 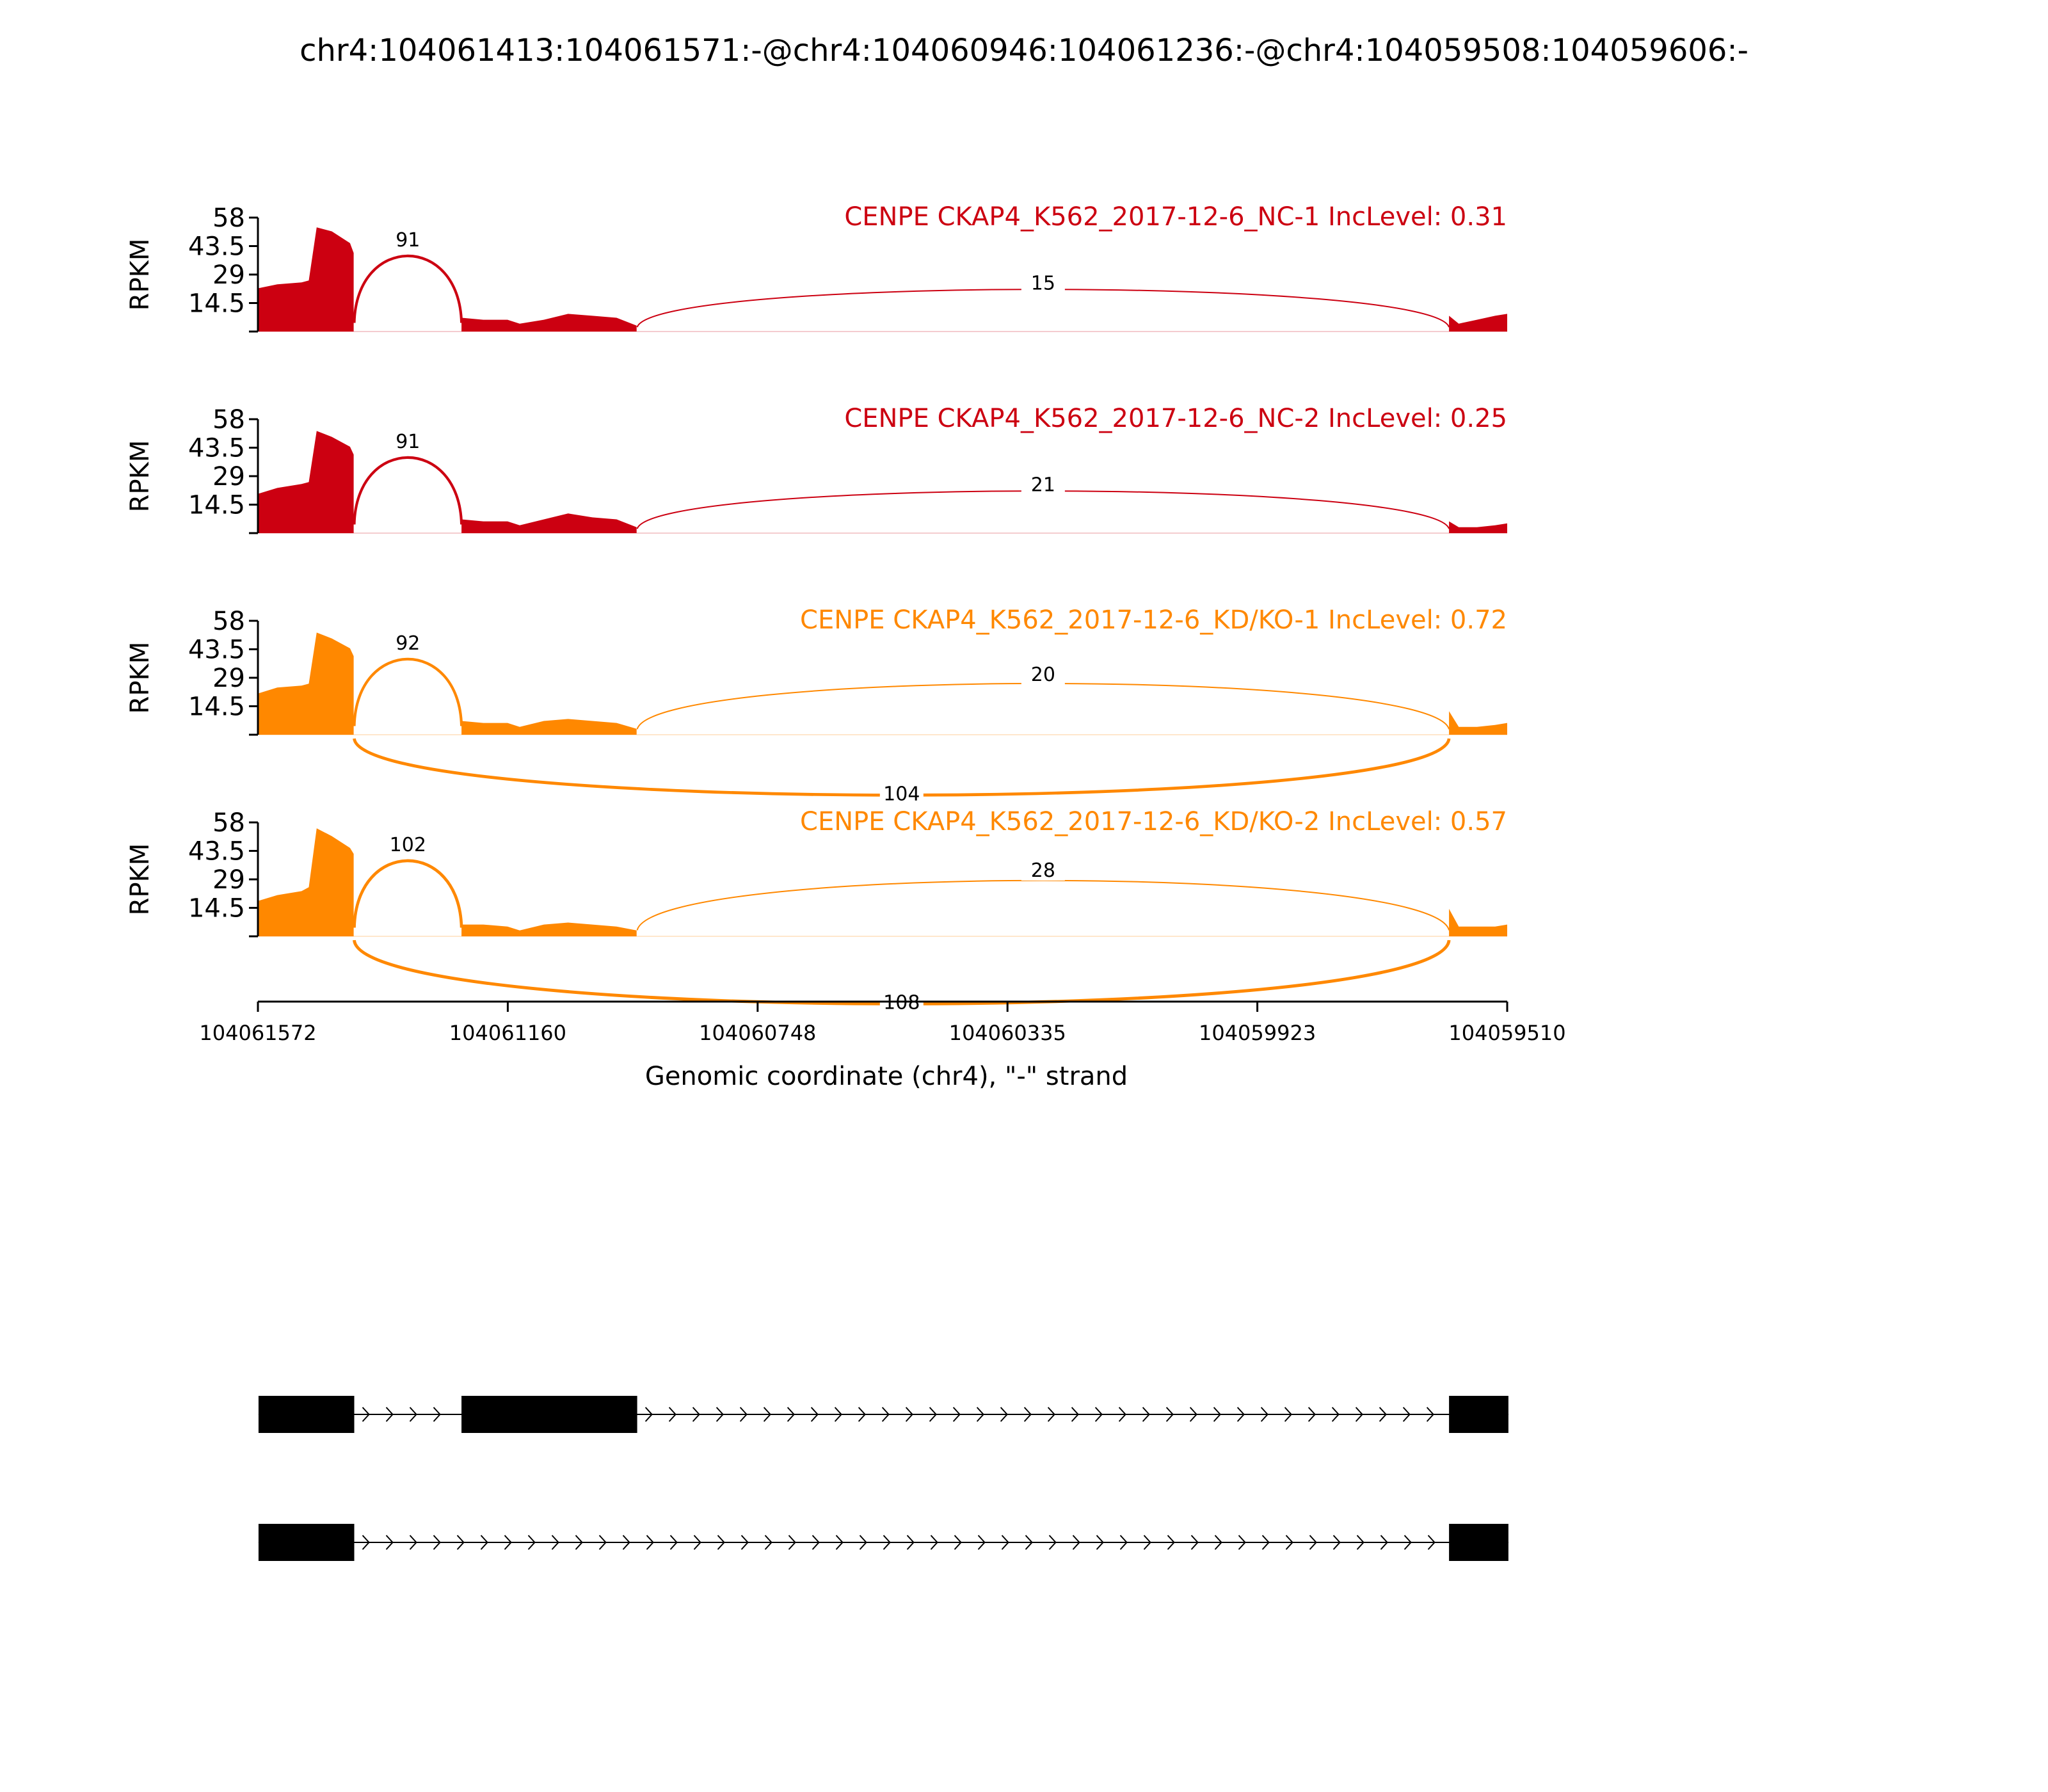 I want to click on x-tick-label: 104059923, so click(x=1257, y=1033).